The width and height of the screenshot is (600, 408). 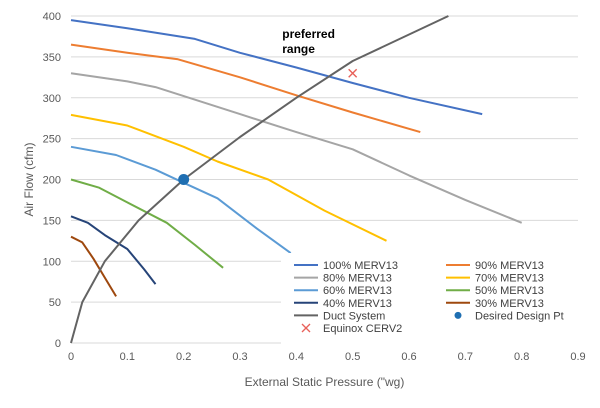 What do you see at coordinates (55, 303) in the screenshot?
I see `y-tick-label: 50` at bounding box center [55, 303].